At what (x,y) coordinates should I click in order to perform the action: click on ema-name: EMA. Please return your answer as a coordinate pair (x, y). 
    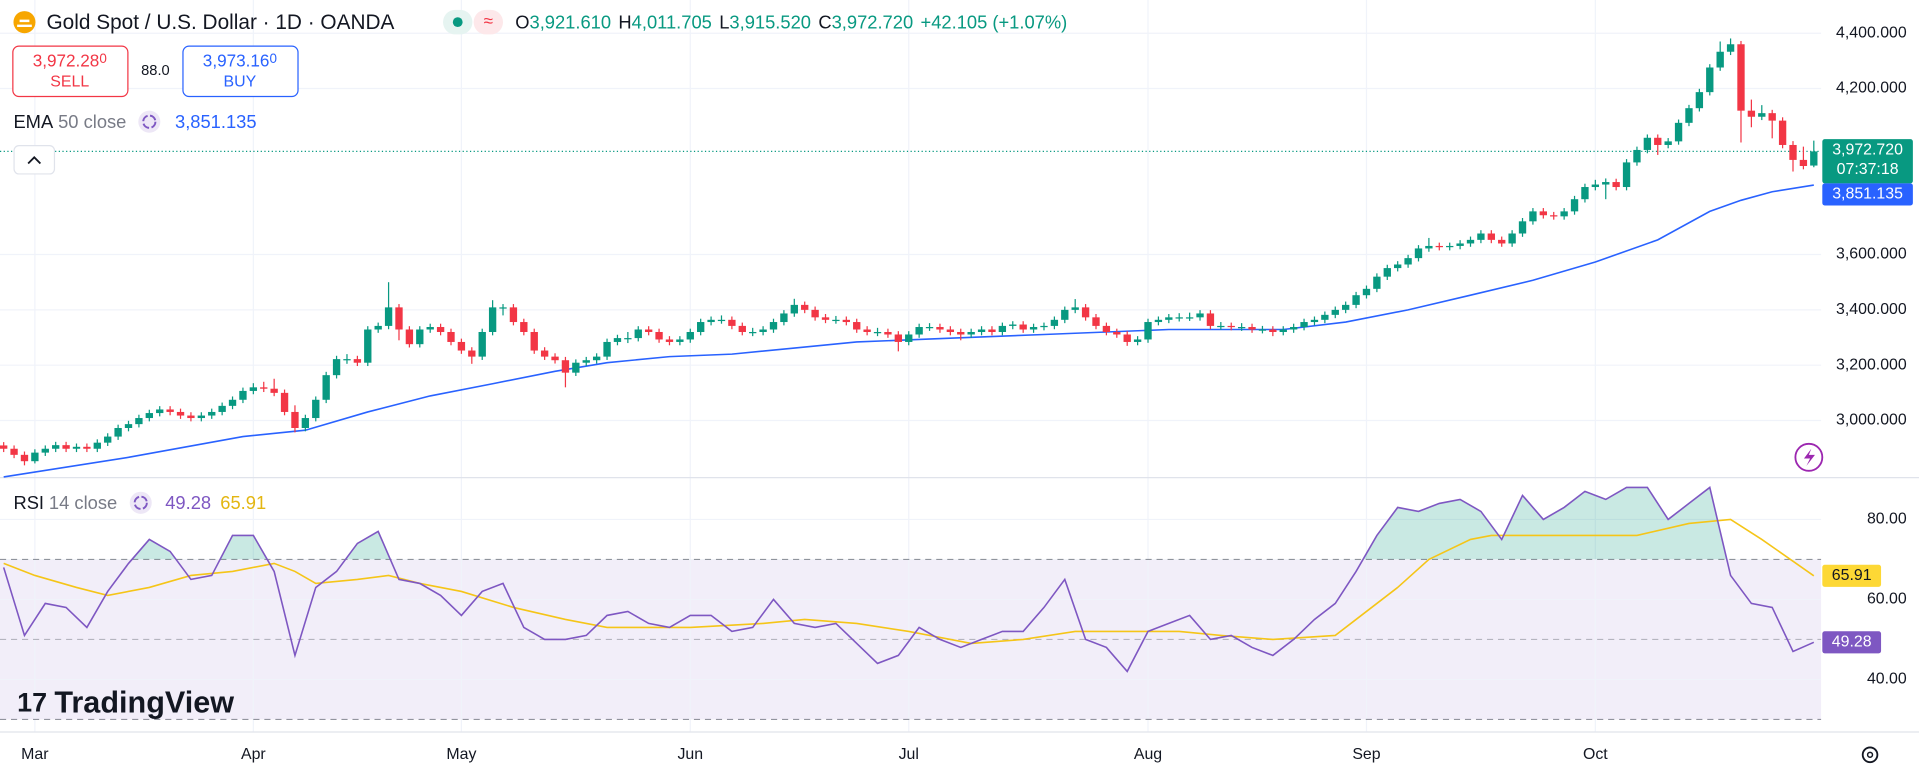
    Looking at the image, I should click on (33, 121).